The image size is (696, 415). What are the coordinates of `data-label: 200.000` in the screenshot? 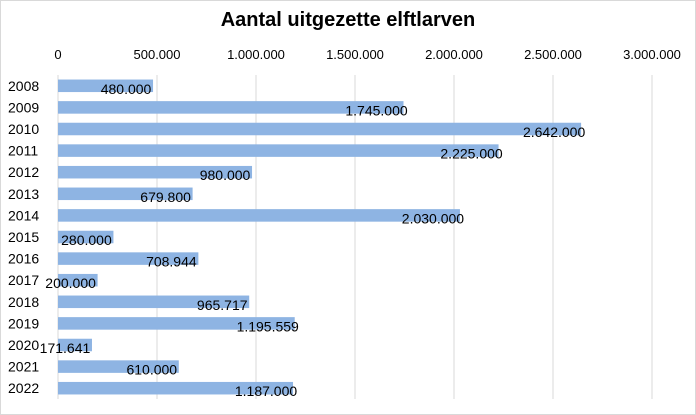 It's located at (70, 283).